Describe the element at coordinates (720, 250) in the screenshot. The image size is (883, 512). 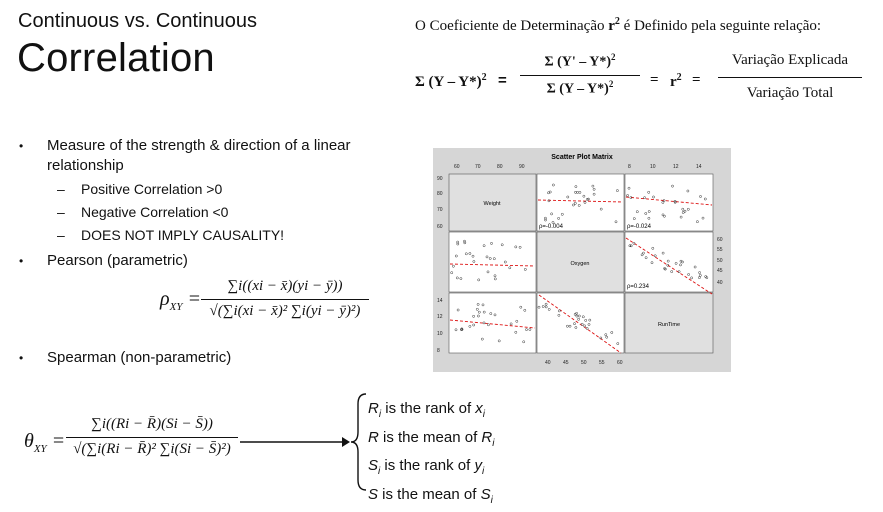
I see `right-tick-2: 55` at that location.